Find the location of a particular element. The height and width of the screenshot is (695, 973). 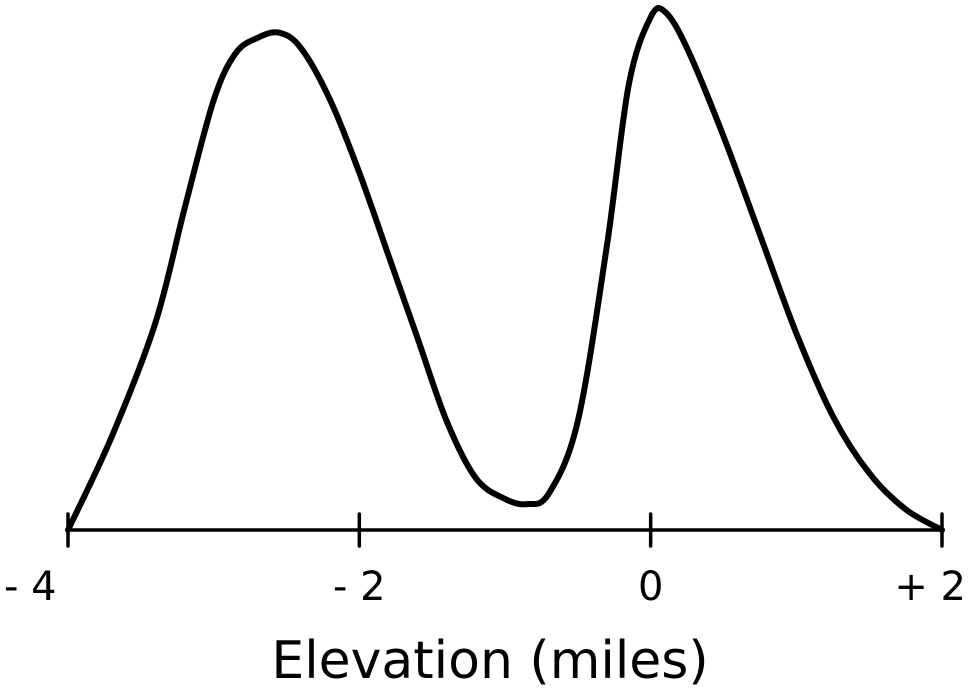

x-tick-label: 0 is located at coordinates (650, 587).